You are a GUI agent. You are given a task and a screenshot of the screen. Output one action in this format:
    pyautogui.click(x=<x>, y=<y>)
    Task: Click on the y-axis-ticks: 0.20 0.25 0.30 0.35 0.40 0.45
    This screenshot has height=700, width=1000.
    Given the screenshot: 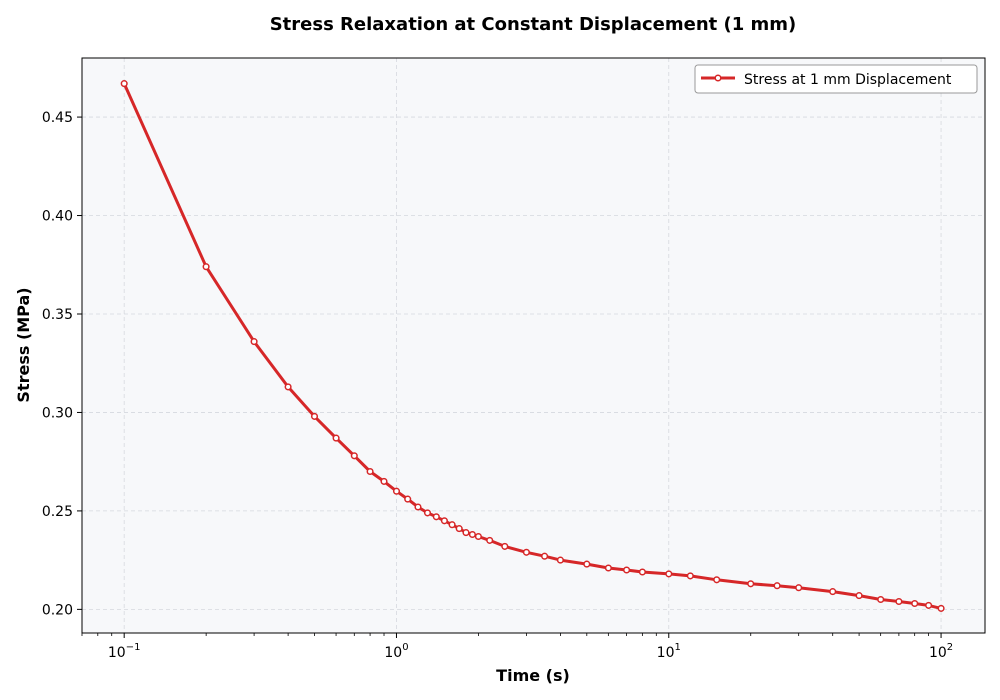 What is the action you would take?
    pyautogui.click(x=62, y=364)
    